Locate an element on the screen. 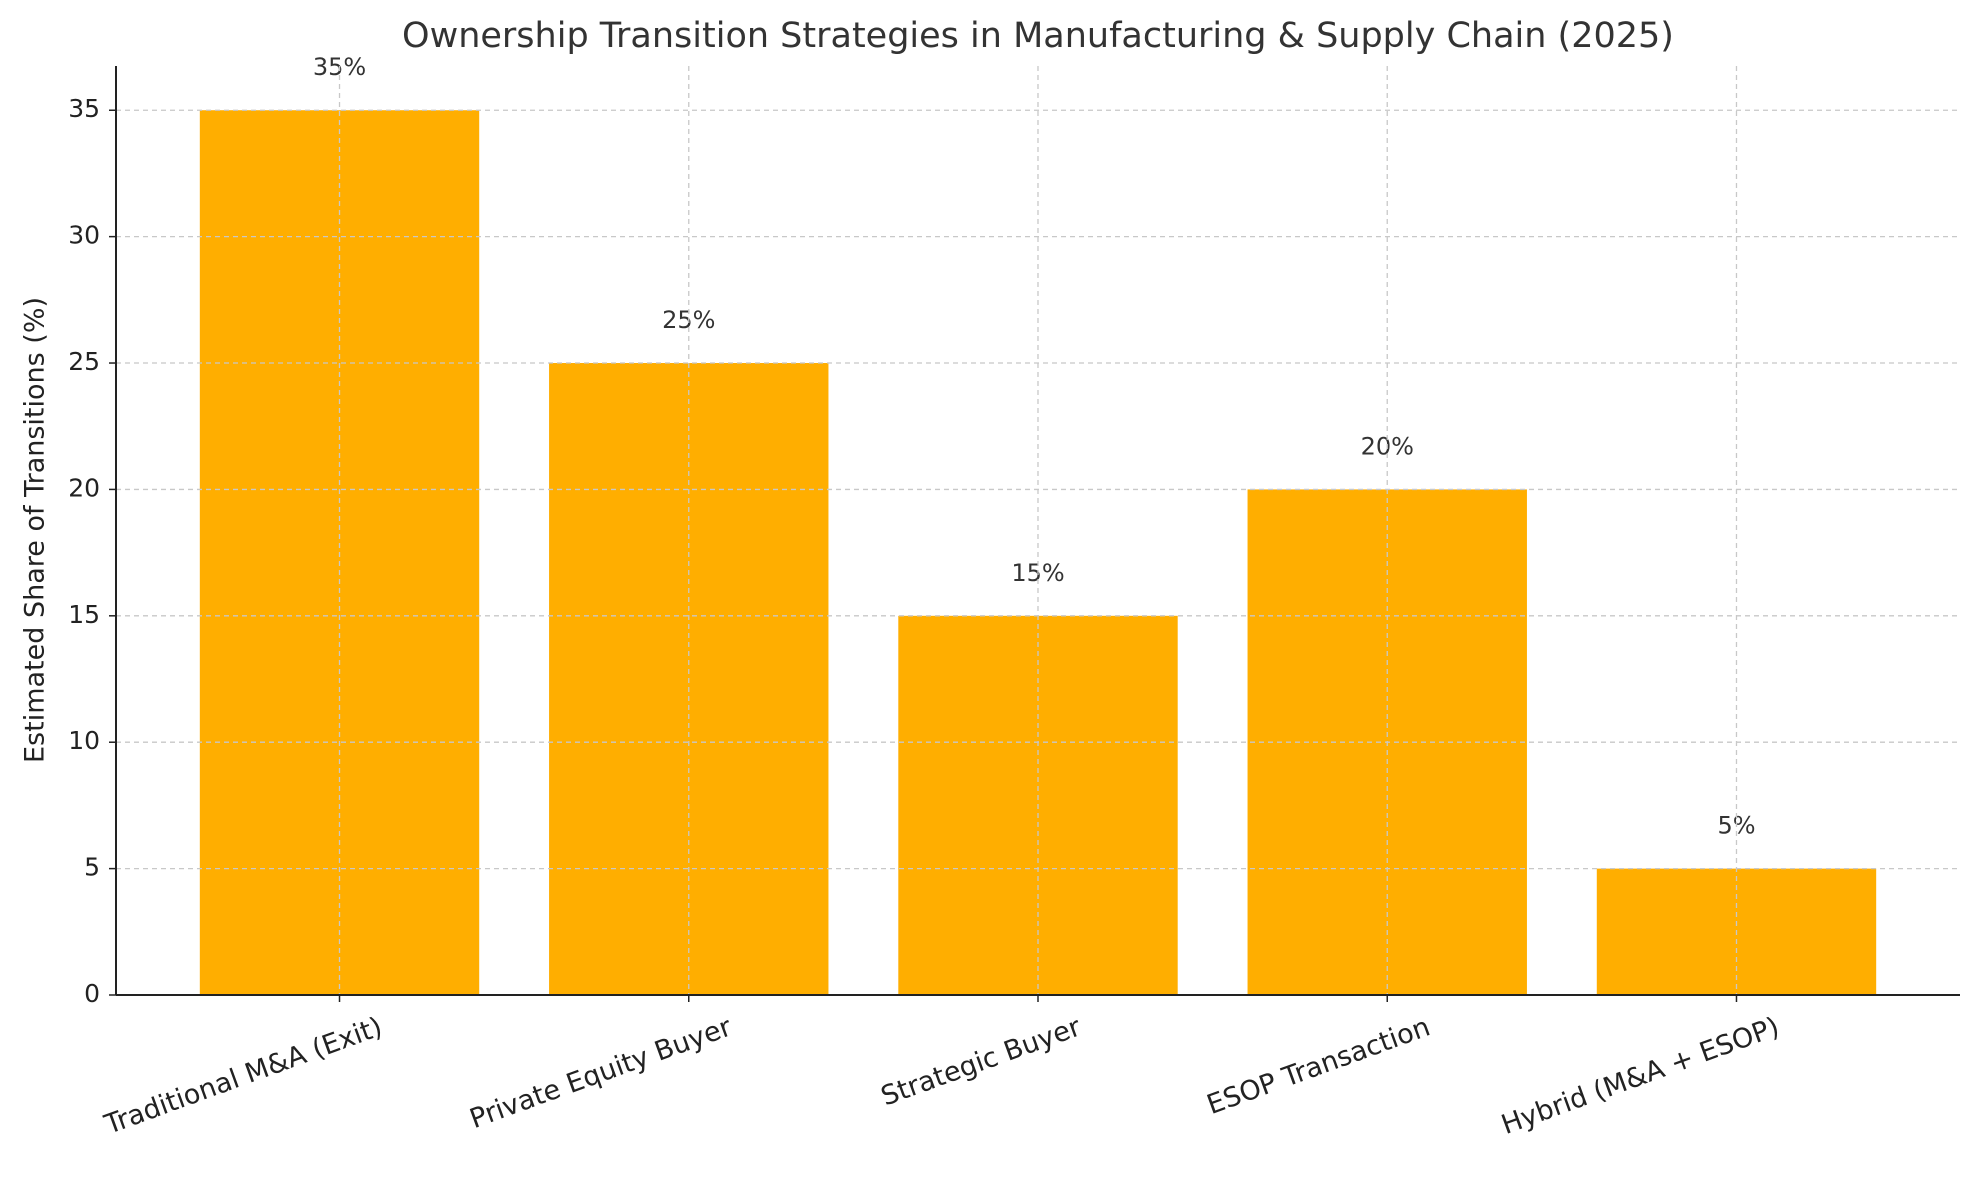 This screenshot has width=1979, height=1180. y-tick-label: 20 is located at coordinates (84, 487).